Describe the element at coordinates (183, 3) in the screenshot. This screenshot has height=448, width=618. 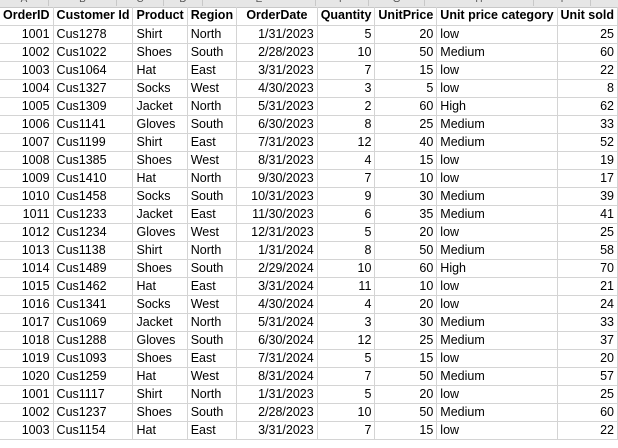
I see `column-letter-d: D` at that location.